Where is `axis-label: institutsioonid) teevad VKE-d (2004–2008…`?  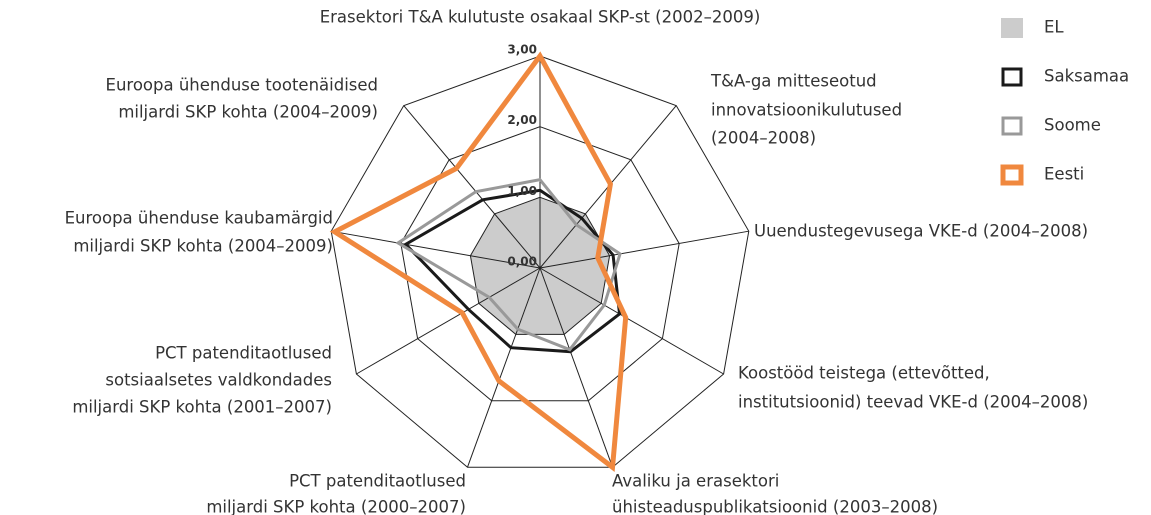
axis-label: institutsioonid) teevad VKE-d (2004–2008… is located at coordinates (913, 402).